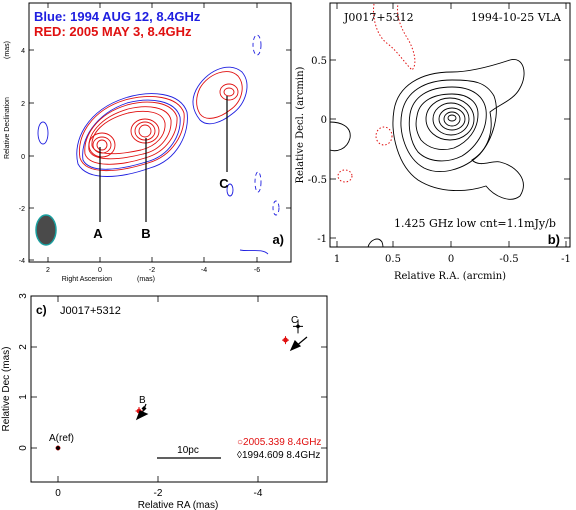 This screenshot has width=576, height=510. I want to click on a-label-B: B, so click(145, 233).